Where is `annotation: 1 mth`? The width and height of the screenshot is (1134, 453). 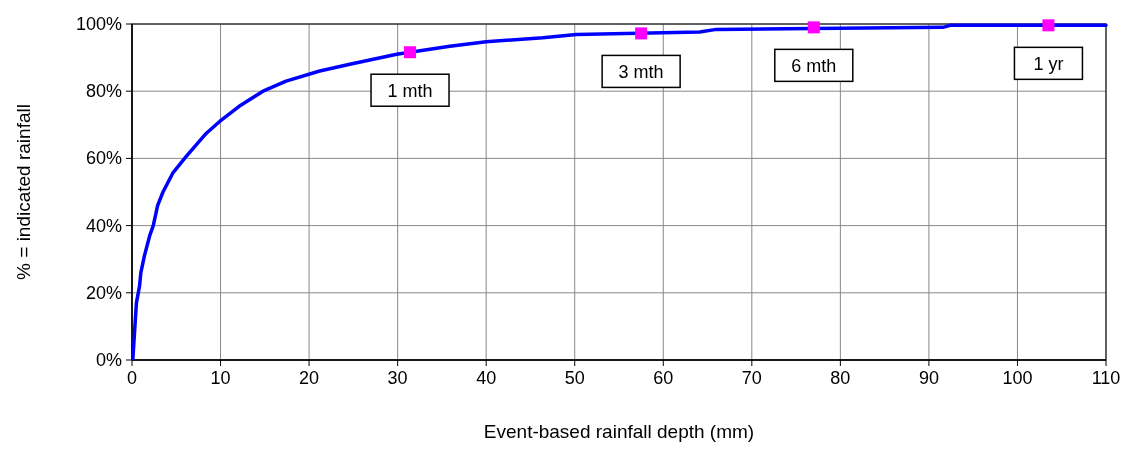
annotation: 1 mth is located at coordinates (410, 91).